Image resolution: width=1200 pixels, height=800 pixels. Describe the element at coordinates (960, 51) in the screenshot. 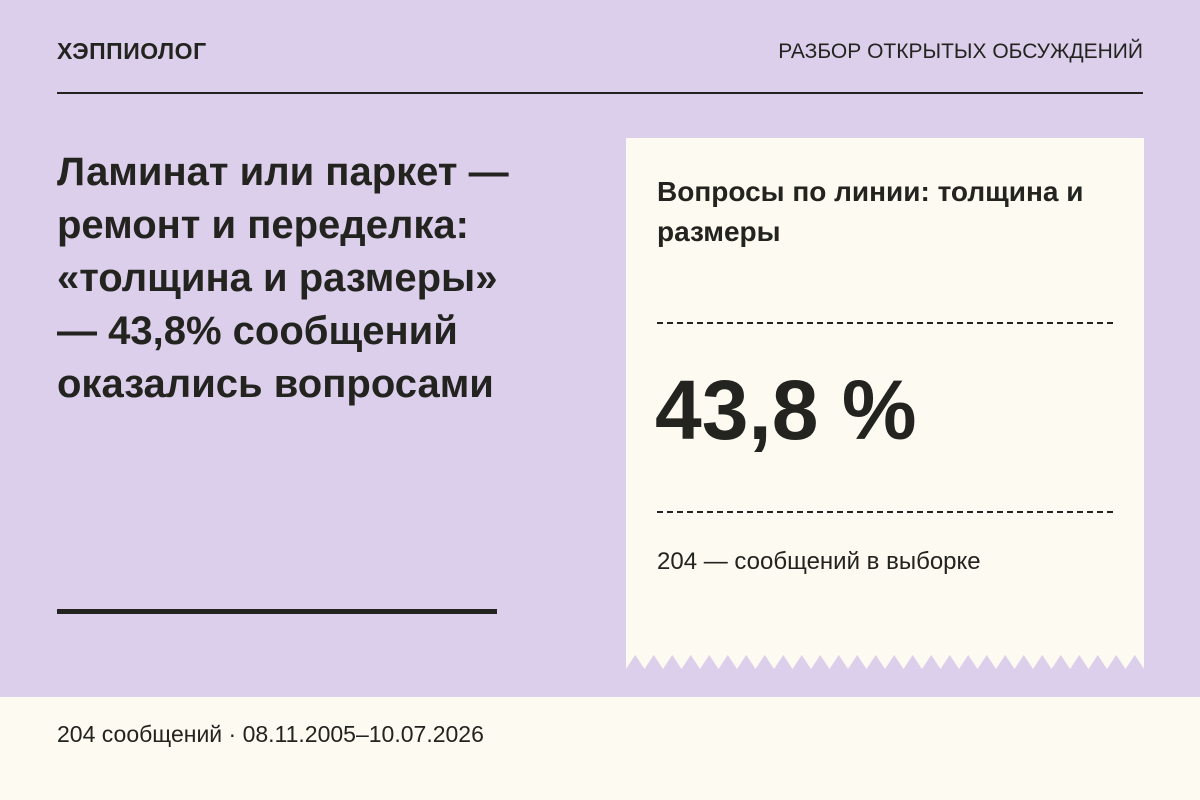

I see `section-label: РАЗБОР ОТКРЫТЫХ ОБСУЖДЕНИЙ` at that location.